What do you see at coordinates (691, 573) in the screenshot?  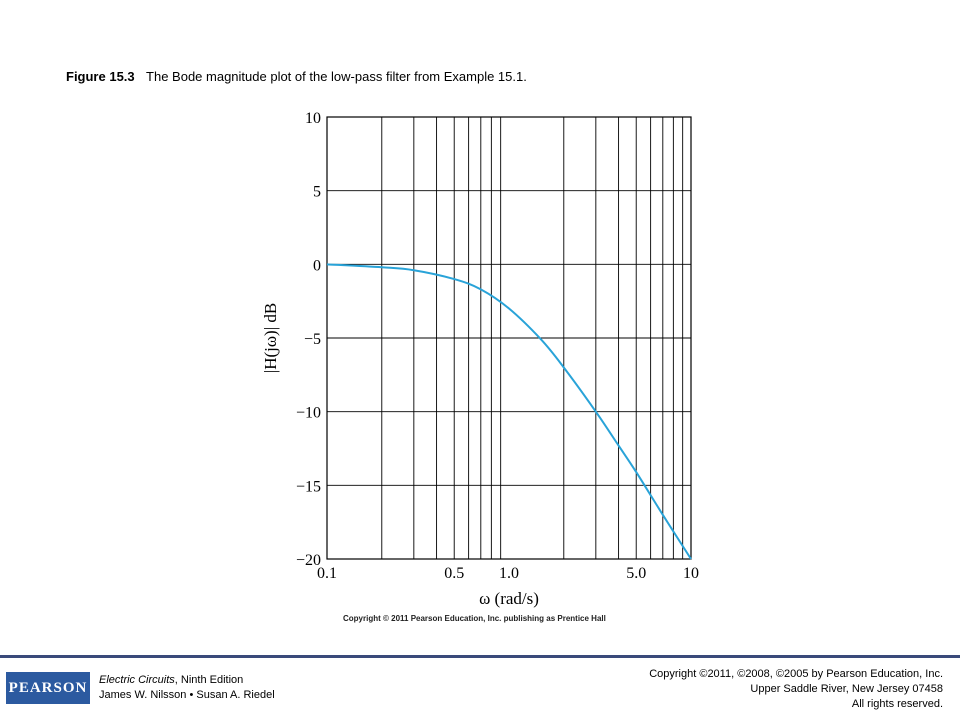 I see `x-tick-label: 10` at bounding box center [691, 573].